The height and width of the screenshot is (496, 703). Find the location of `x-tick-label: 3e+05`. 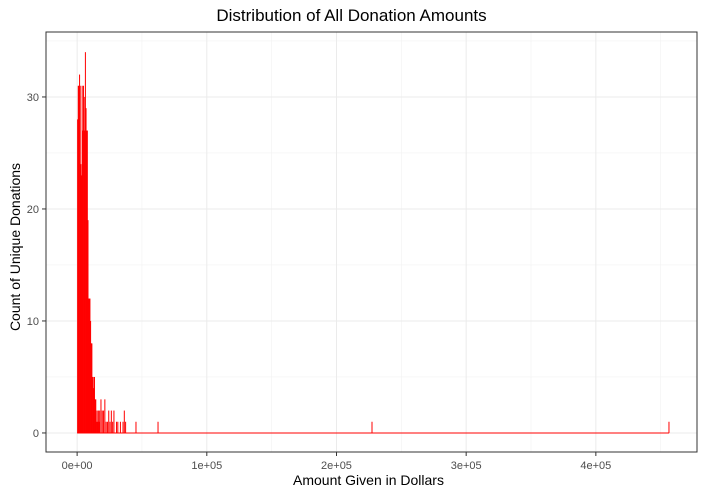

x-tick-label: 3e+05 is located at coordinates (466, 466).